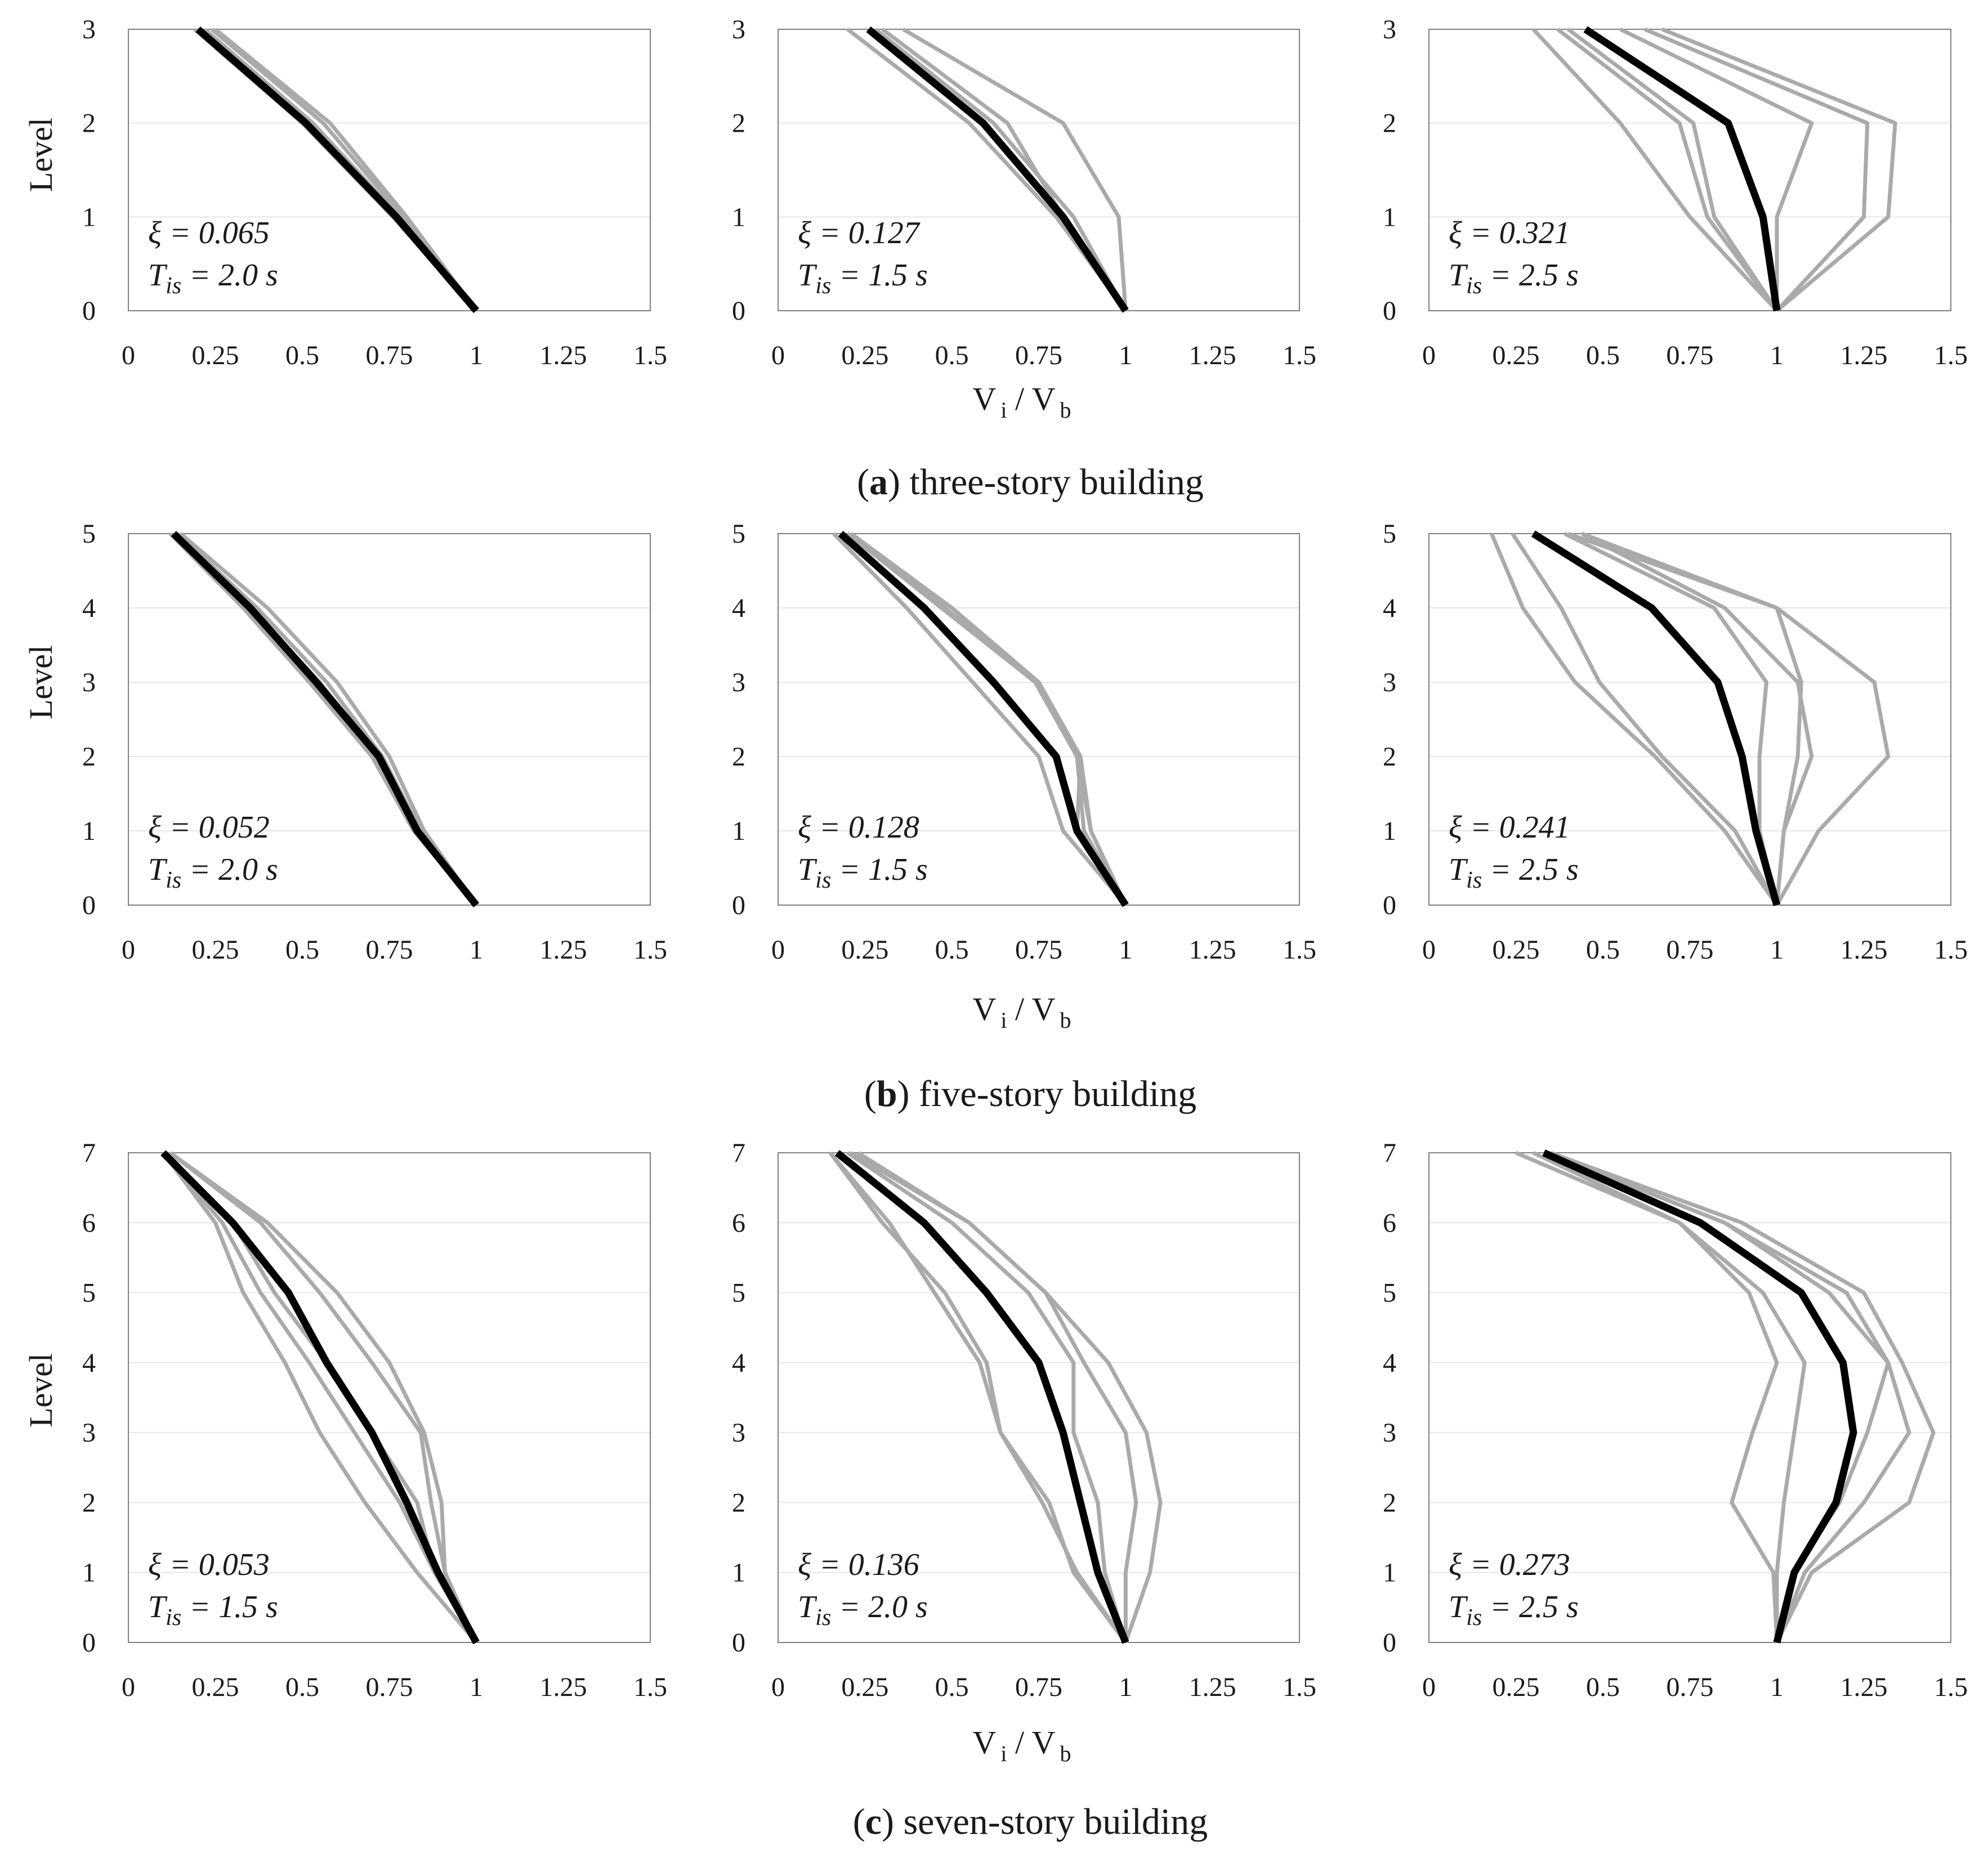 The height and width of the screenshot is (1862, 1988). Describe the element at coordinates (778, 950) in the screenshot. I see `x-tick-label-b2-0: 0` at that location.